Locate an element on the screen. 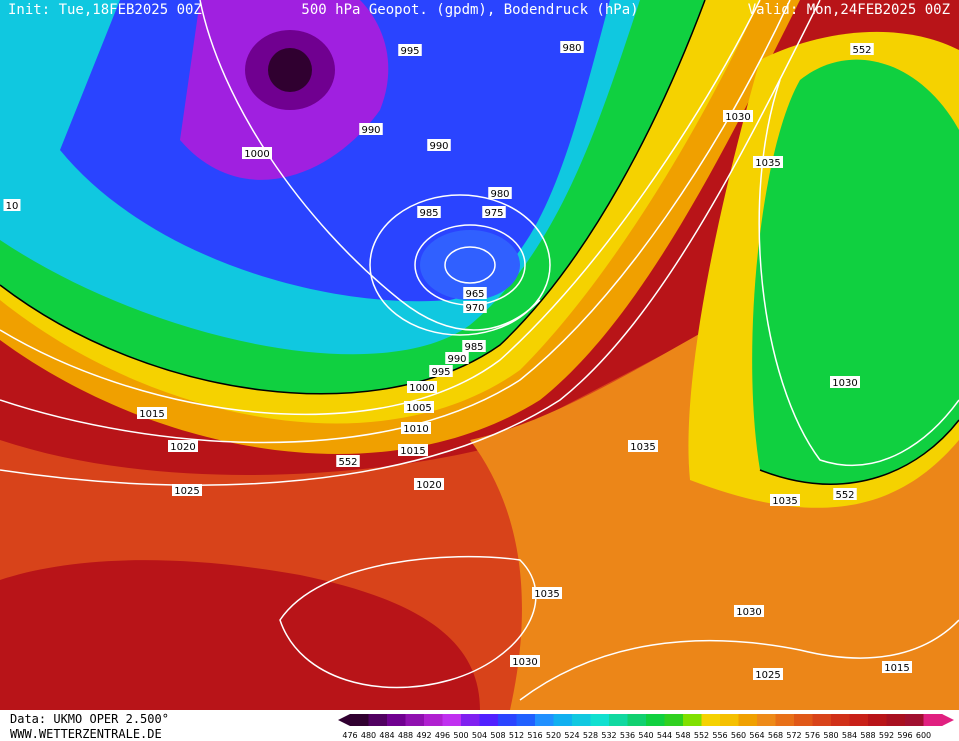  colorbar-label: 476 is located at coordinates (349, 735).